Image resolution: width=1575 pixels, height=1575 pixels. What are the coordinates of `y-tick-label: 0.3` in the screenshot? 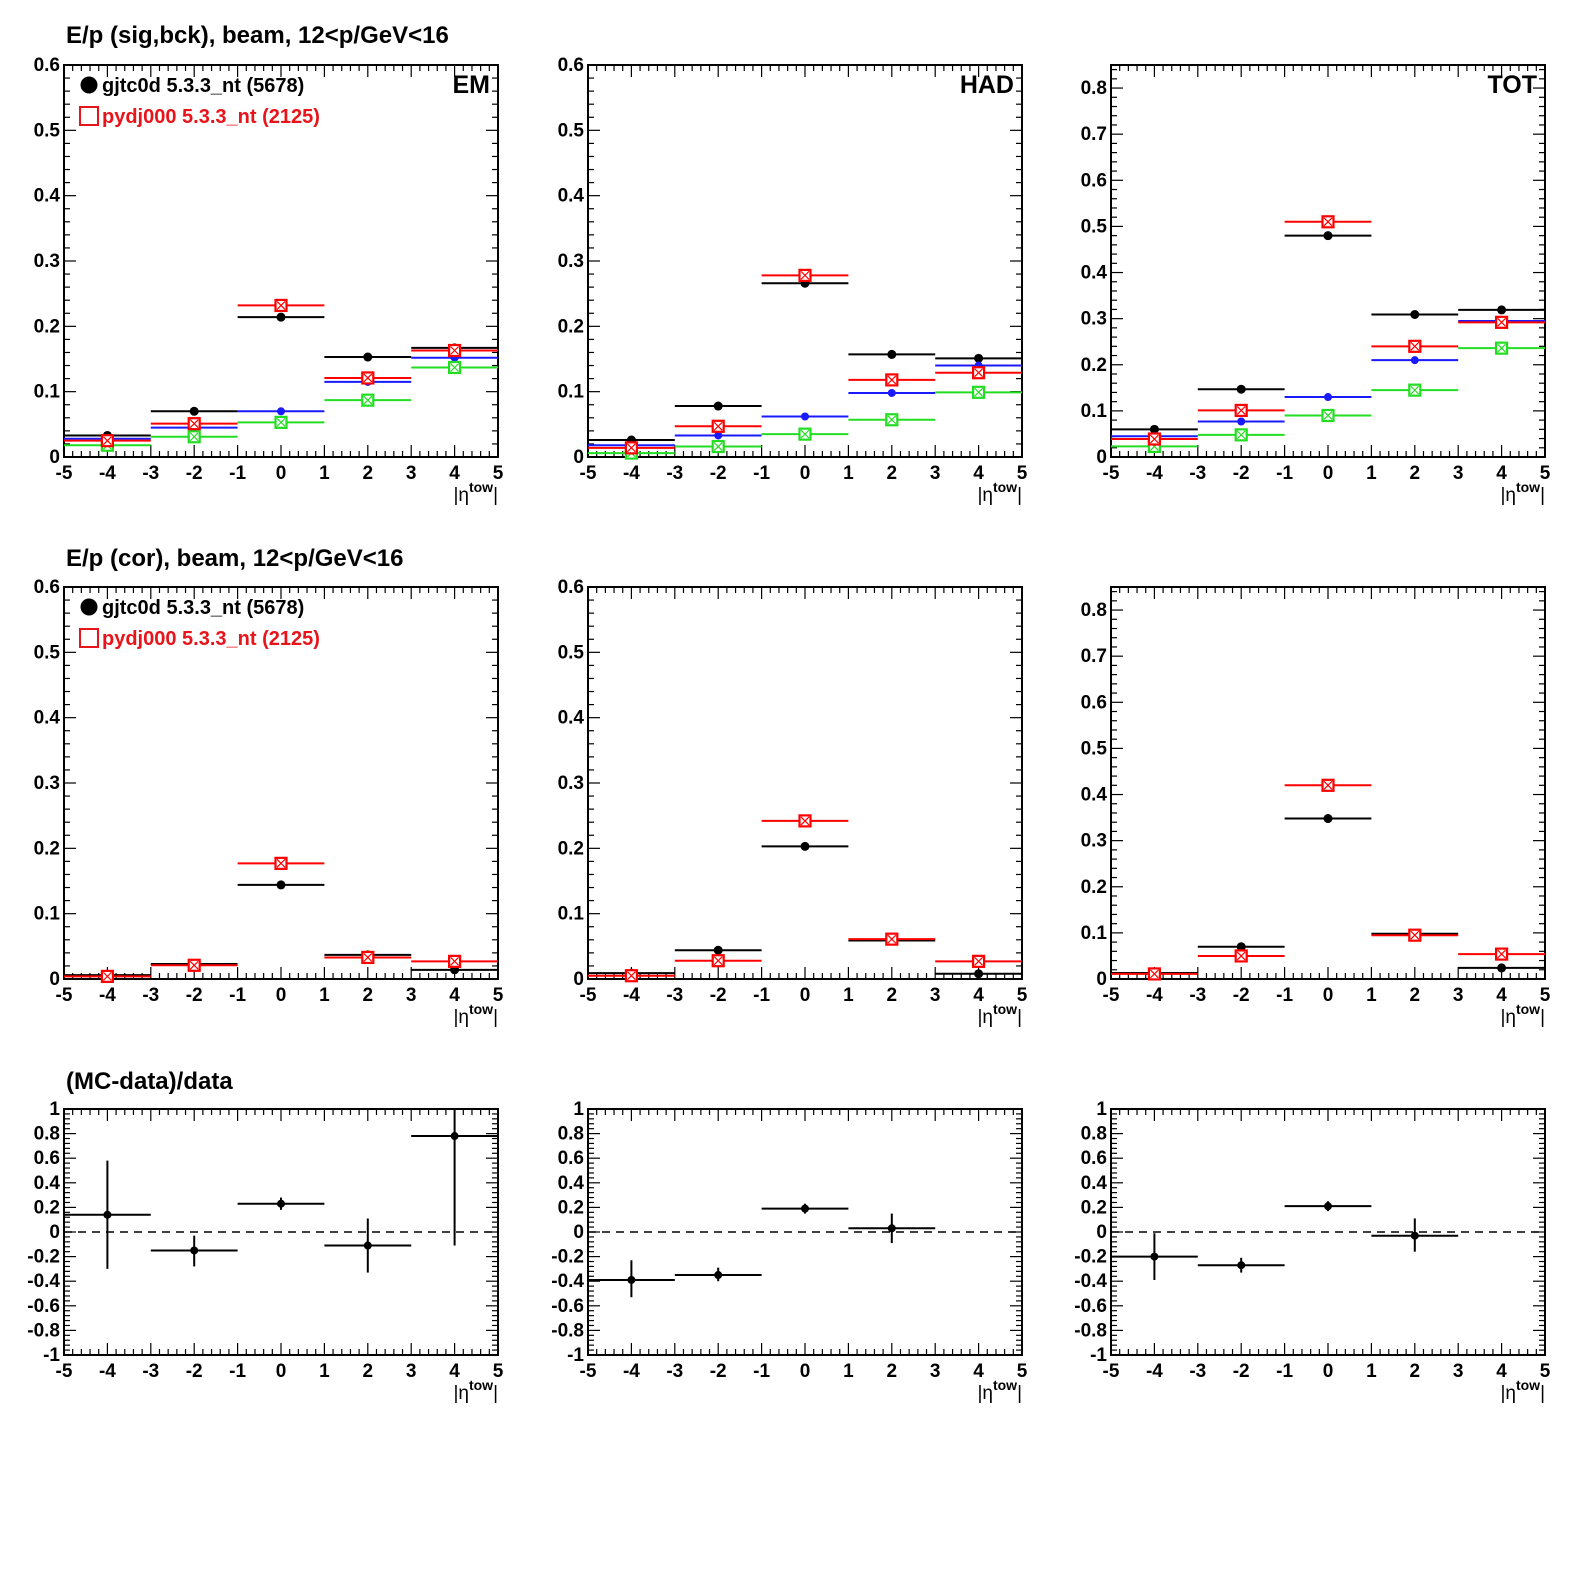 It's located at (1094, 319).